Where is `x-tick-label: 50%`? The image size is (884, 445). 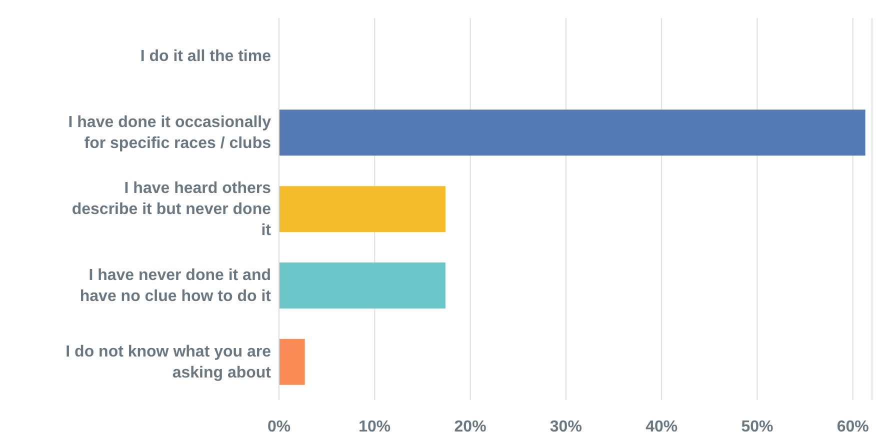
x-tick-label: 50% is located at coordinates (757, 427).